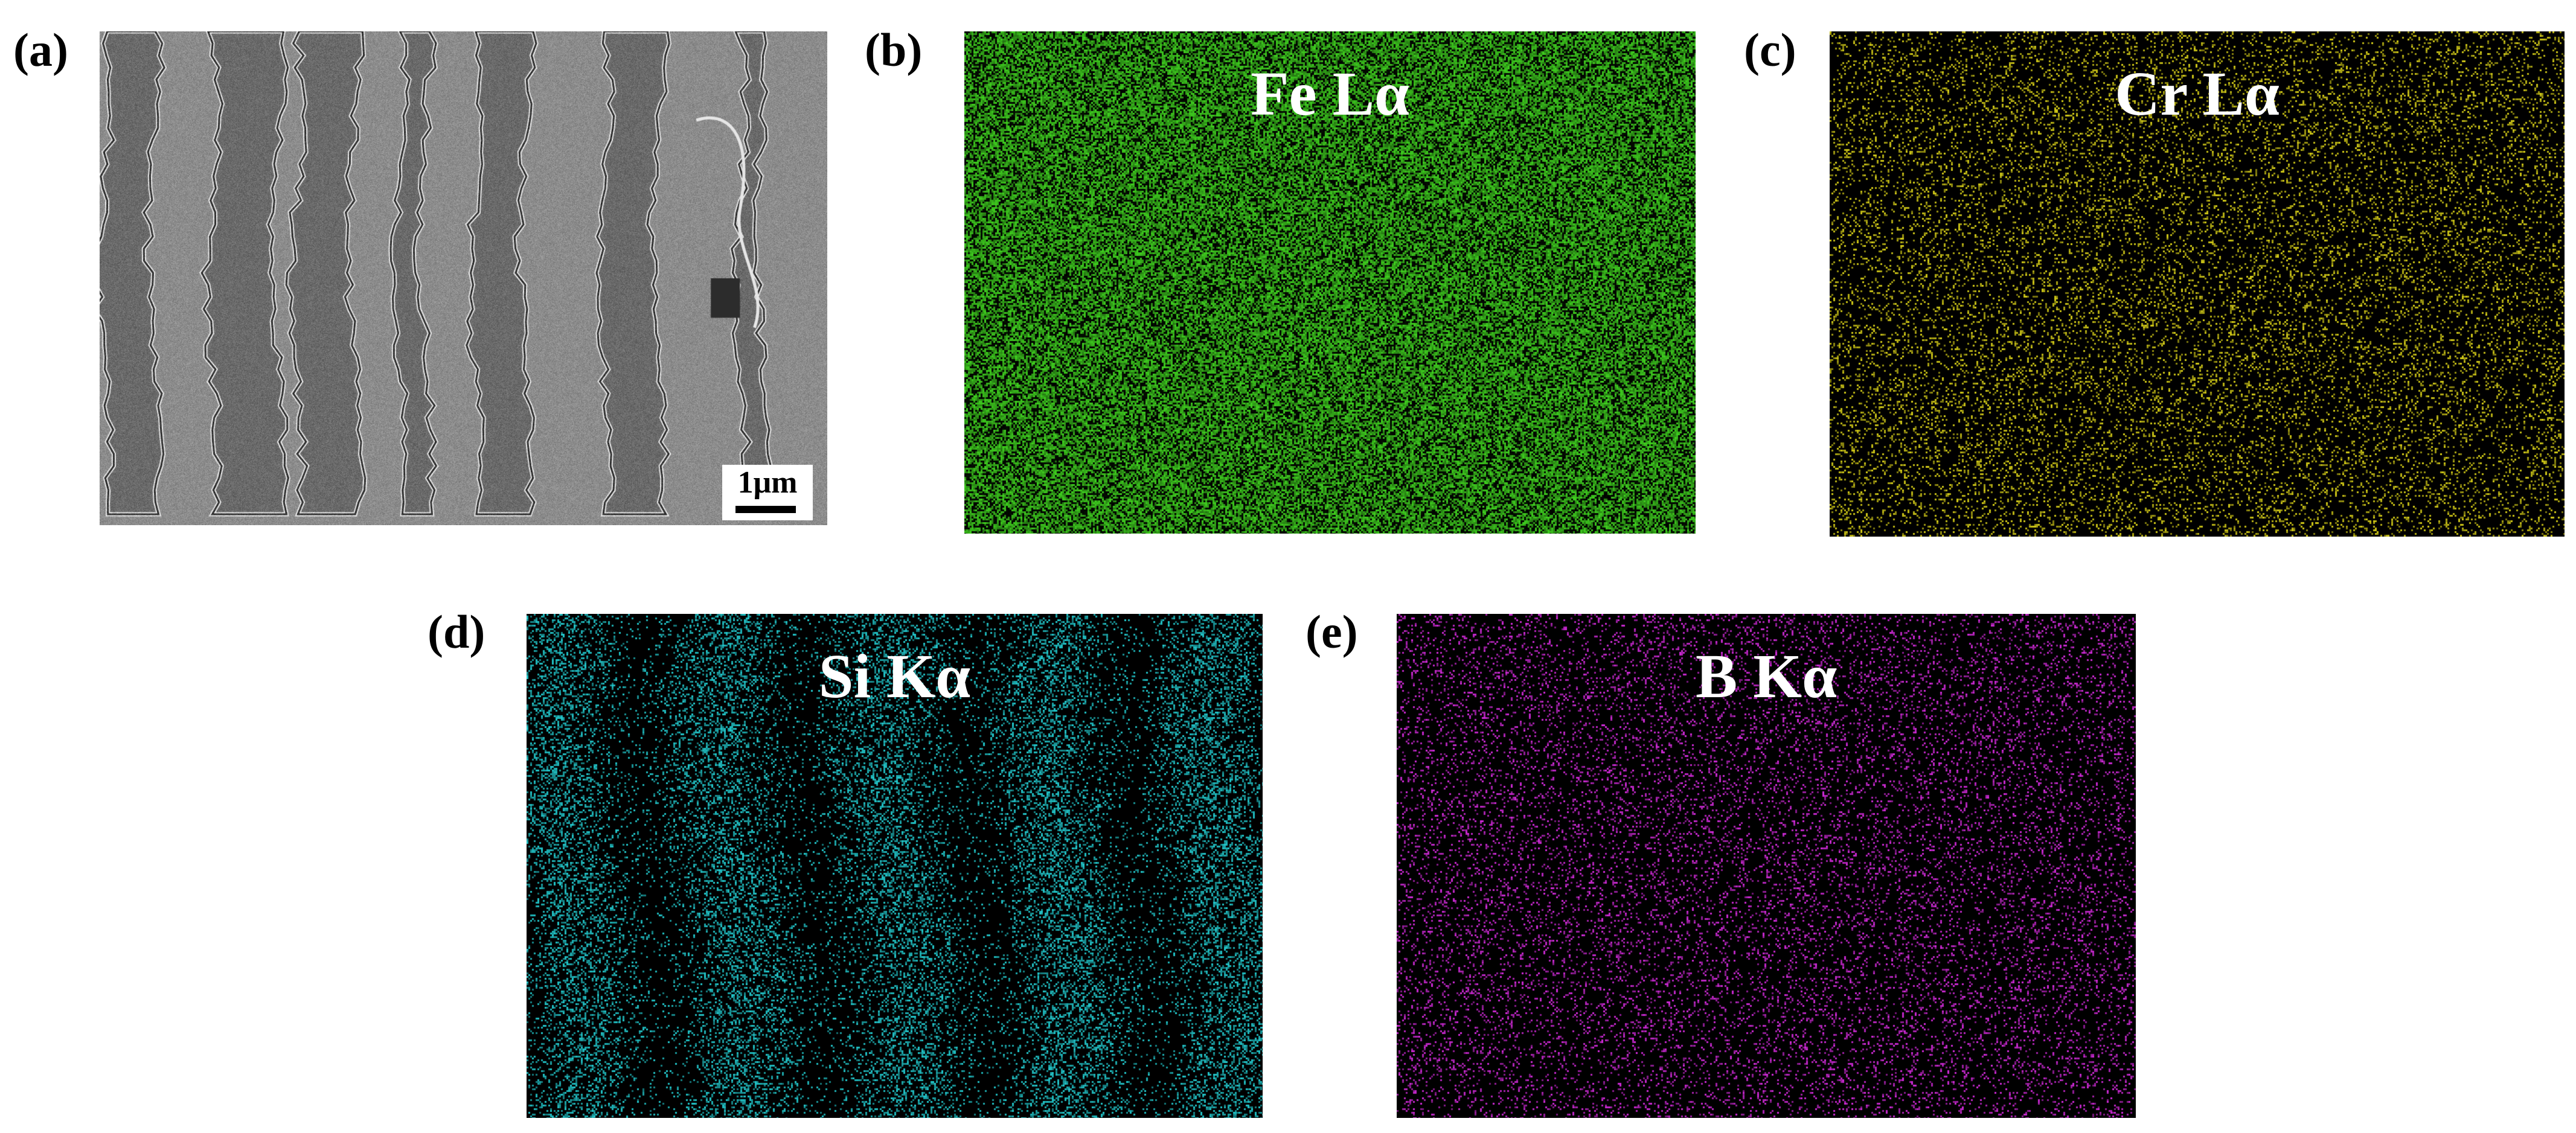  Describe the element at coordinates (1332, 631) in the screenshot. I see `panel-e-letter: (e)` at that location.